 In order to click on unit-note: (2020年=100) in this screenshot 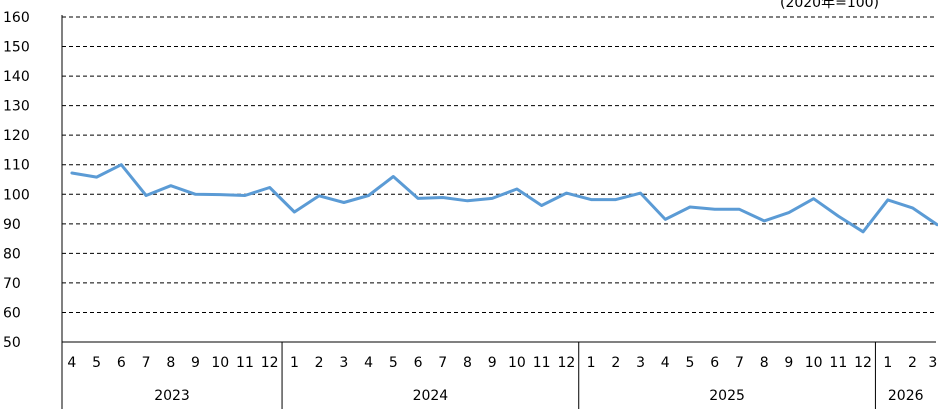, I will do `click(830, 5)`.